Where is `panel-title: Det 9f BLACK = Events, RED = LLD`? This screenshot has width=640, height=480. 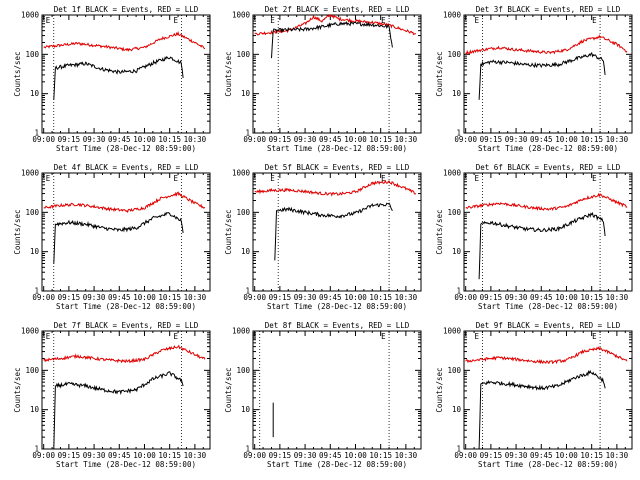
panel-title: Det 9f BLACK = Events, RED = LLD is located at coordinates (548, 325).